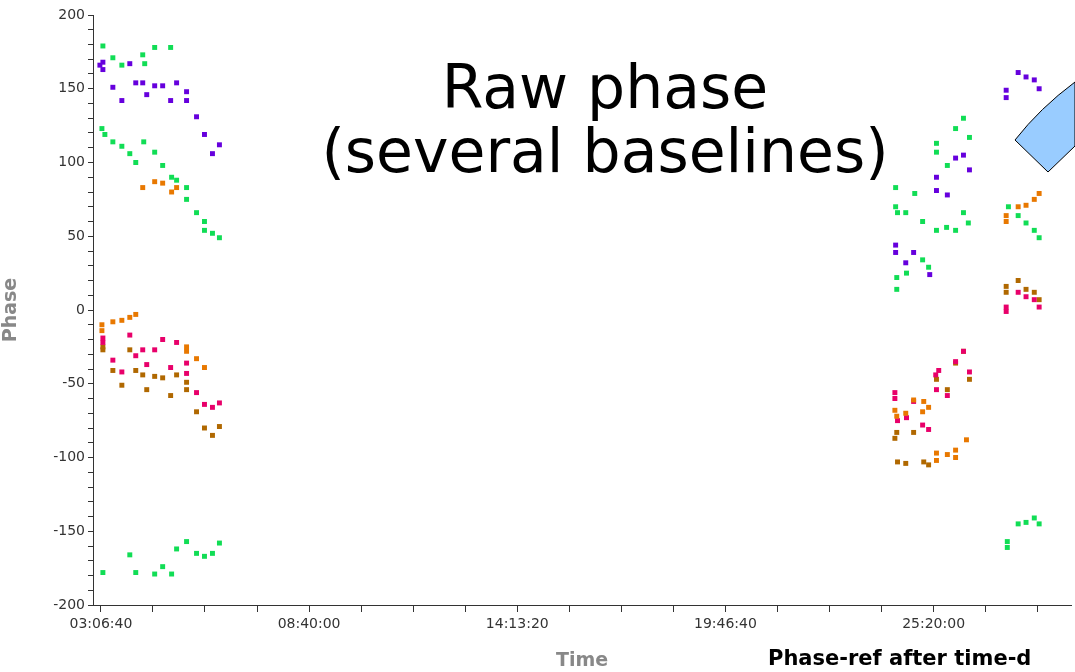  Describe the element at coordinates (582, 658) in the screenshot. I see `x-axis-title: Time` at that location.